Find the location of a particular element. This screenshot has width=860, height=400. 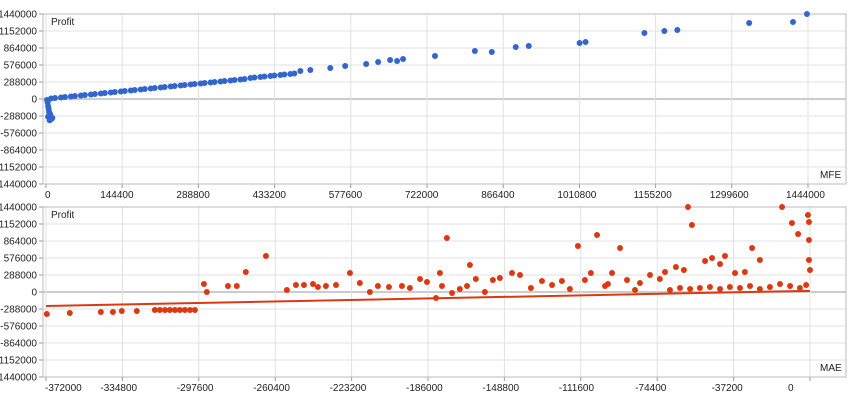

x-tick-label: -74400 is located at coordinates (651, 388).